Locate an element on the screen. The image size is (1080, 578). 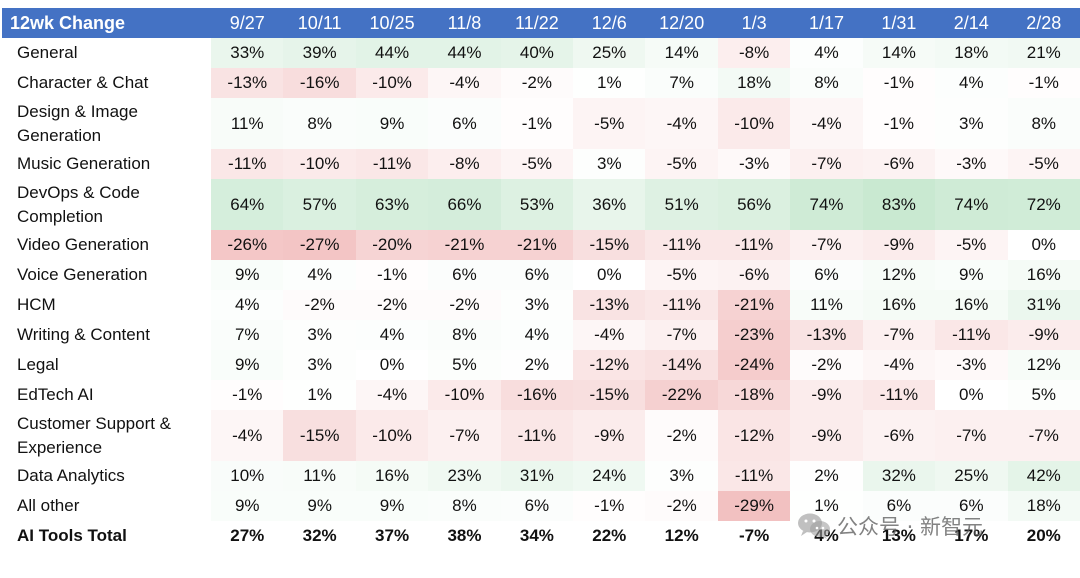
value-cell: -12% is located at coordinates (754, 435).